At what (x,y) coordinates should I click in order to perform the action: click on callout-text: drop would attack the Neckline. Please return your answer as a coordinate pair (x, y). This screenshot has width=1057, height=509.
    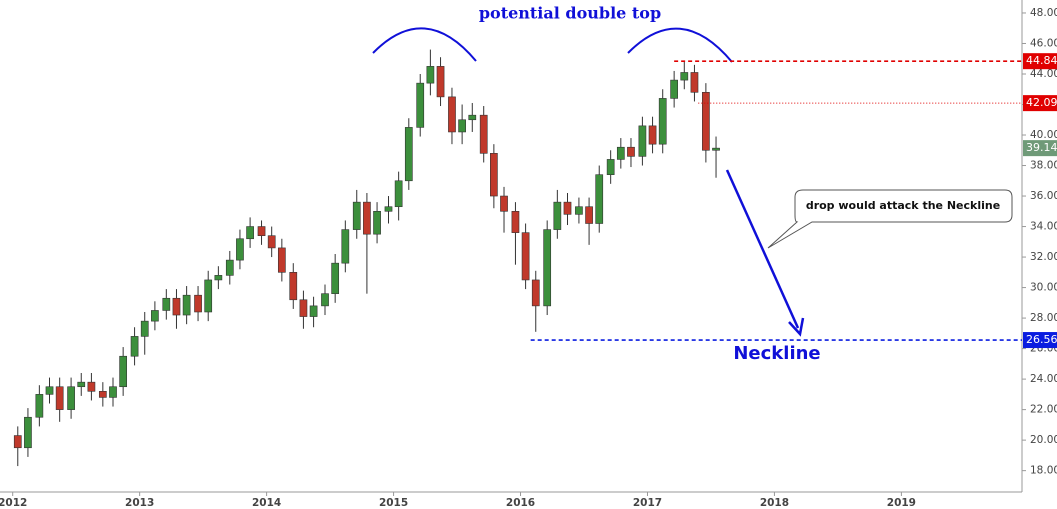
    Looking at the image, I should click on (903, 205).